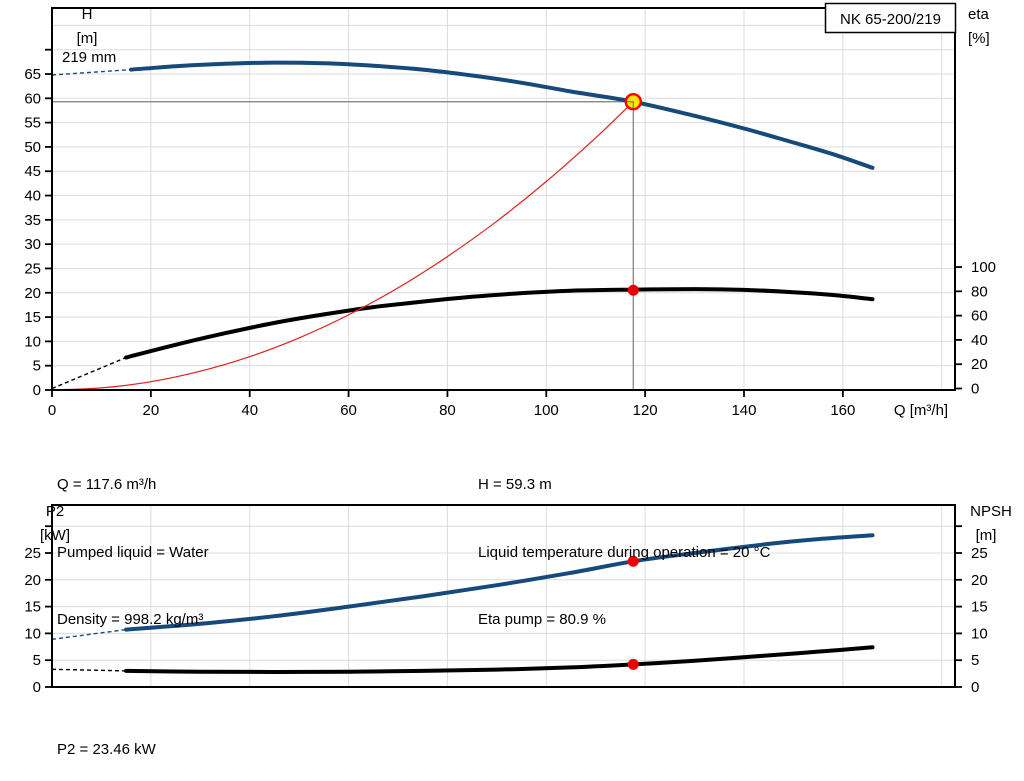  I want to click on right-tick-label: 10, so click(979, 633).